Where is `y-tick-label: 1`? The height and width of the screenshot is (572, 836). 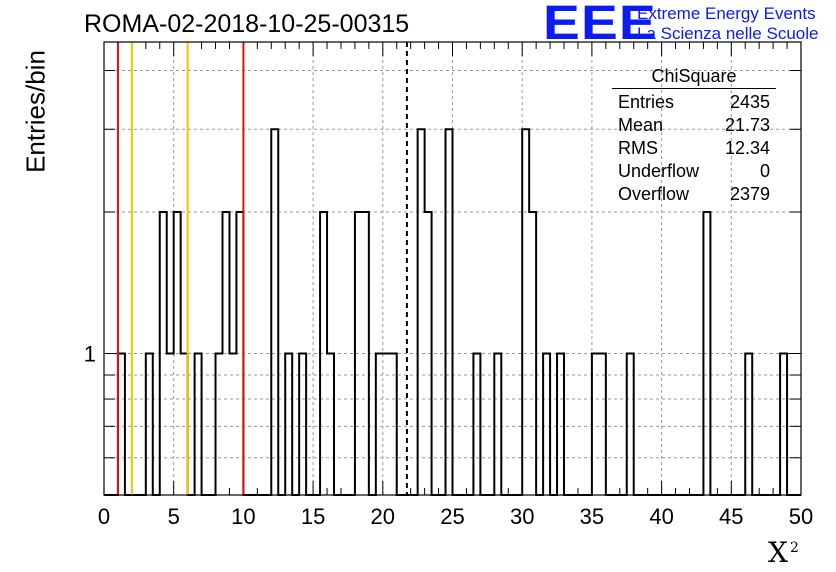
y-tick-label: 1 is located at coordinates (90, 354).